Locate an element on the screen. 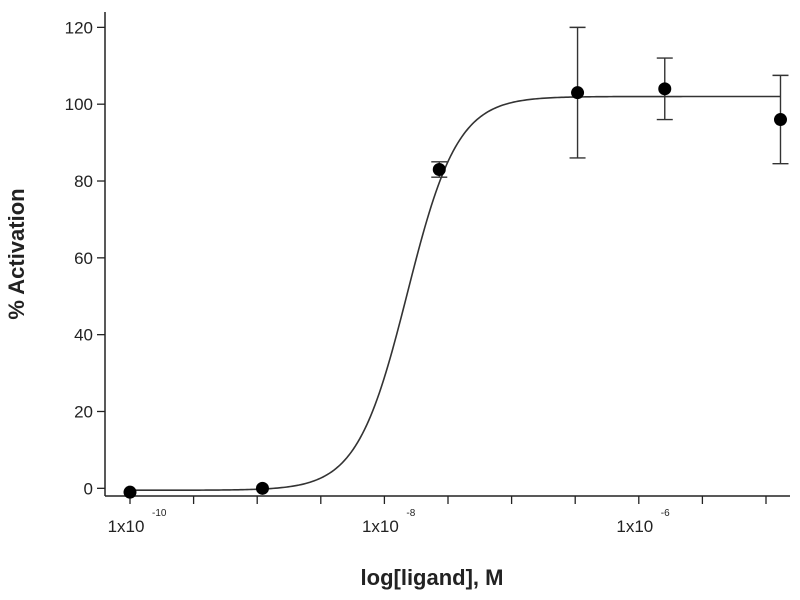 The image size is (800, 600). x-ticks: 1x10 -10 1x10 -8 1x10 -6 is located at coordinates (437, 516).